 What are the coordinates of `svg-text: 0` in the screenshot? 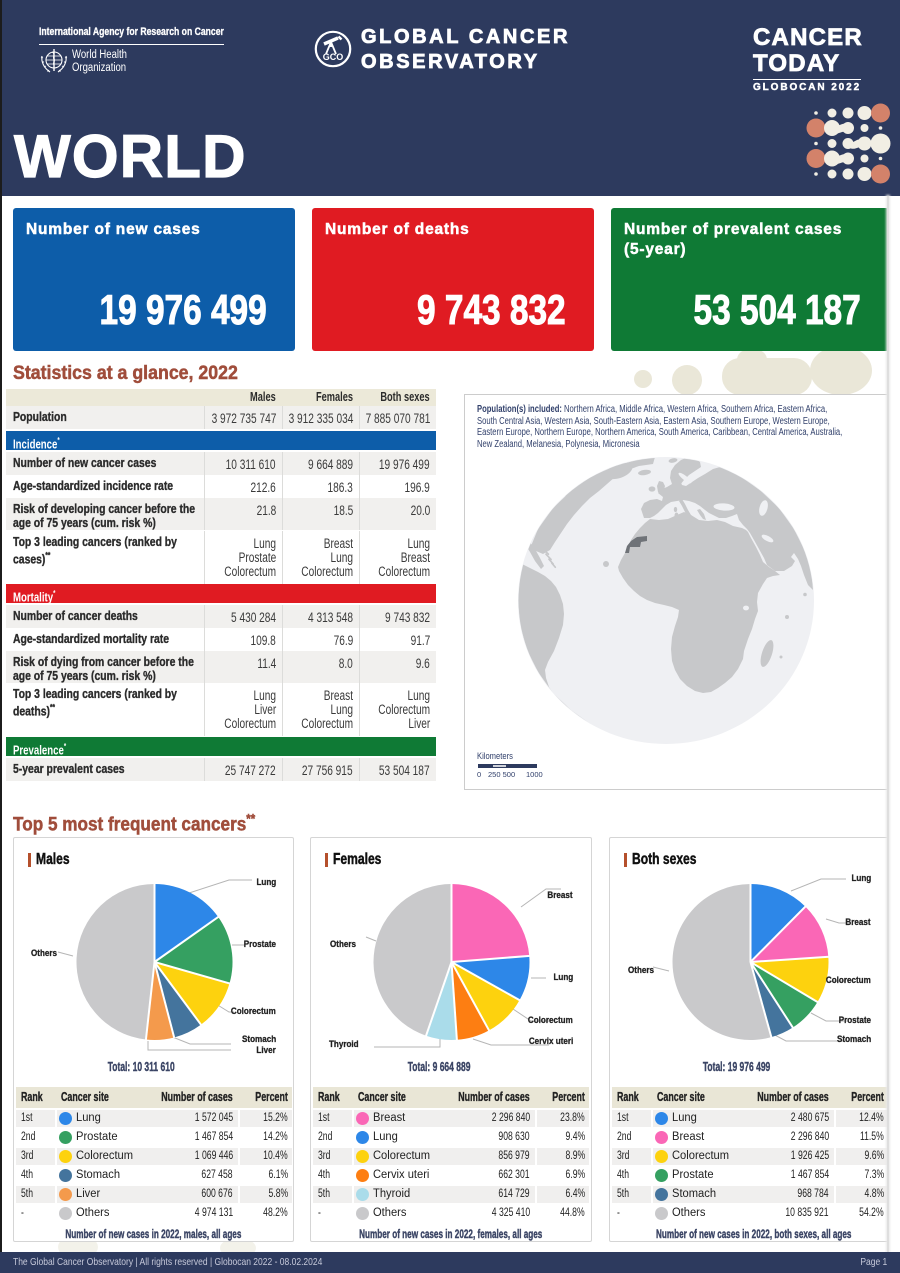 It's located at (479, 774).